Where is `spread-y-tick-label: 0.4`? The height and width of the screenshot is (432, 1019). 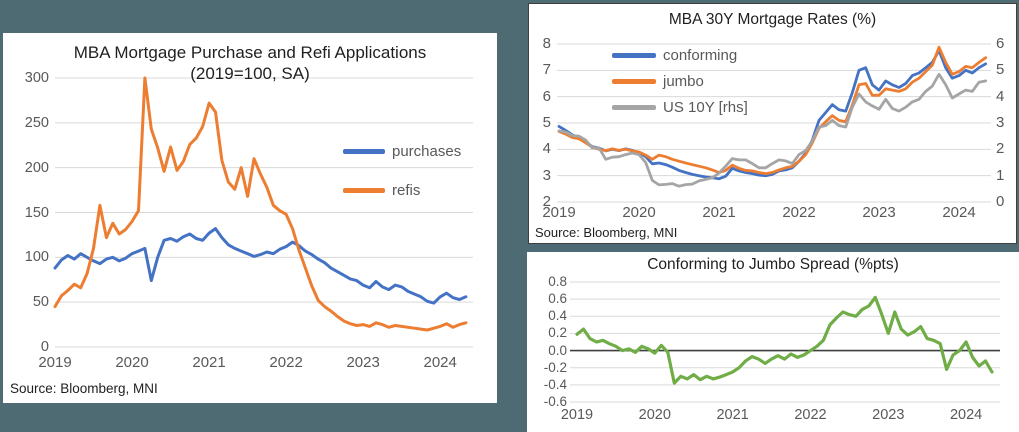
spread-y-tick-label: 0.4 is located at coordinates (557, 316).